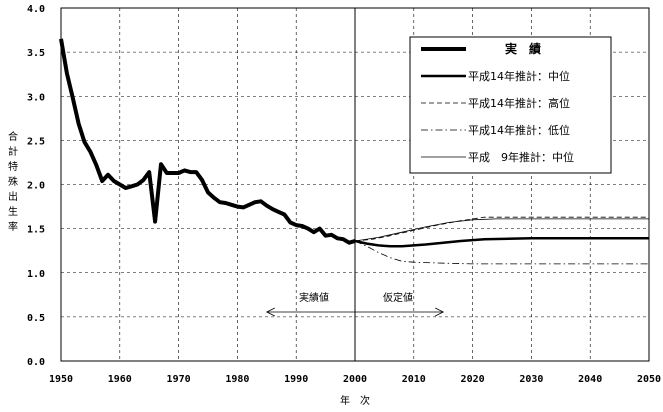 This screenshot has width=663, height=412. What do you see at coordinates (519, 130) in the screenshot?
I see `legend-label: 平成14年推計：低位` at bounding box center [519, 130].